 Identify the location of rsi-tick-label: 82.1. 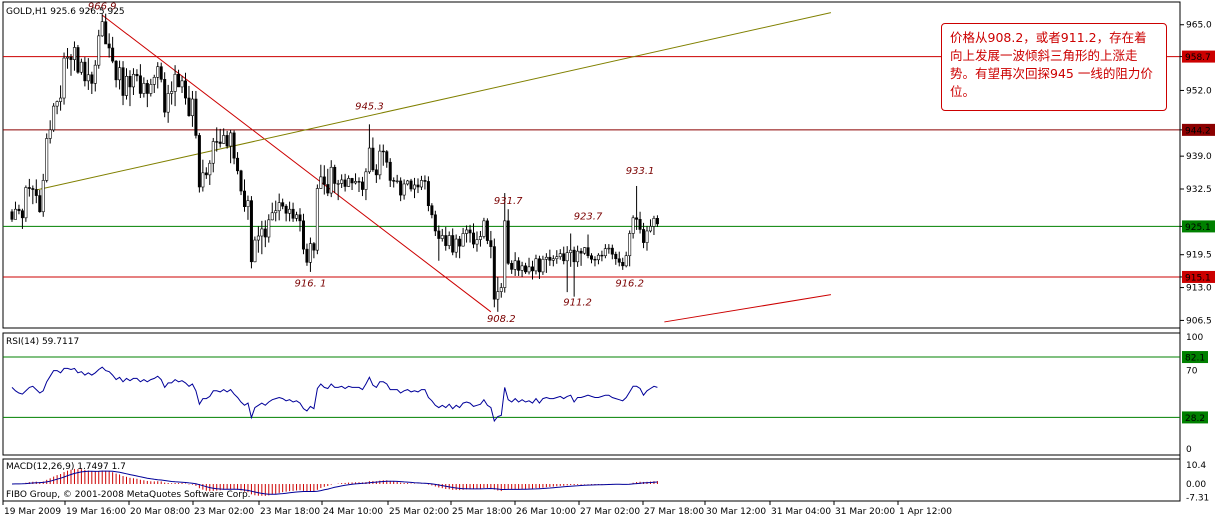
(1195, 359).